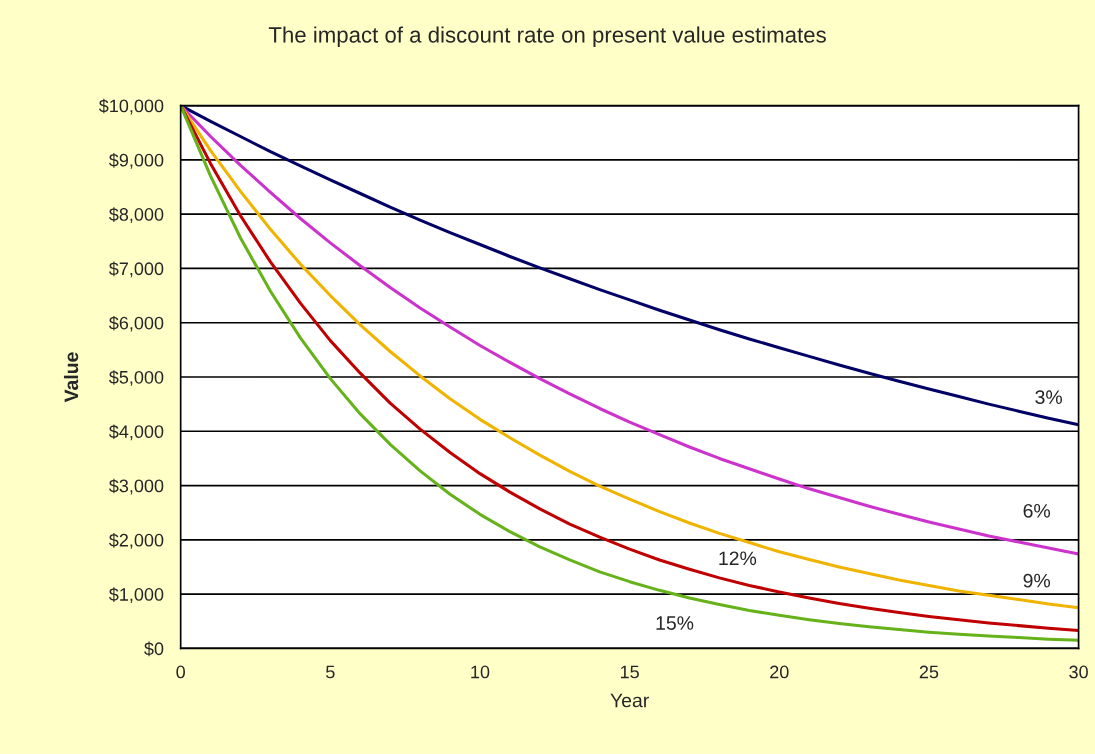  What do you see at coordinates (675, 623) in the screenshot?
I see `annotation: 15%` at bounding box center [675, 623].